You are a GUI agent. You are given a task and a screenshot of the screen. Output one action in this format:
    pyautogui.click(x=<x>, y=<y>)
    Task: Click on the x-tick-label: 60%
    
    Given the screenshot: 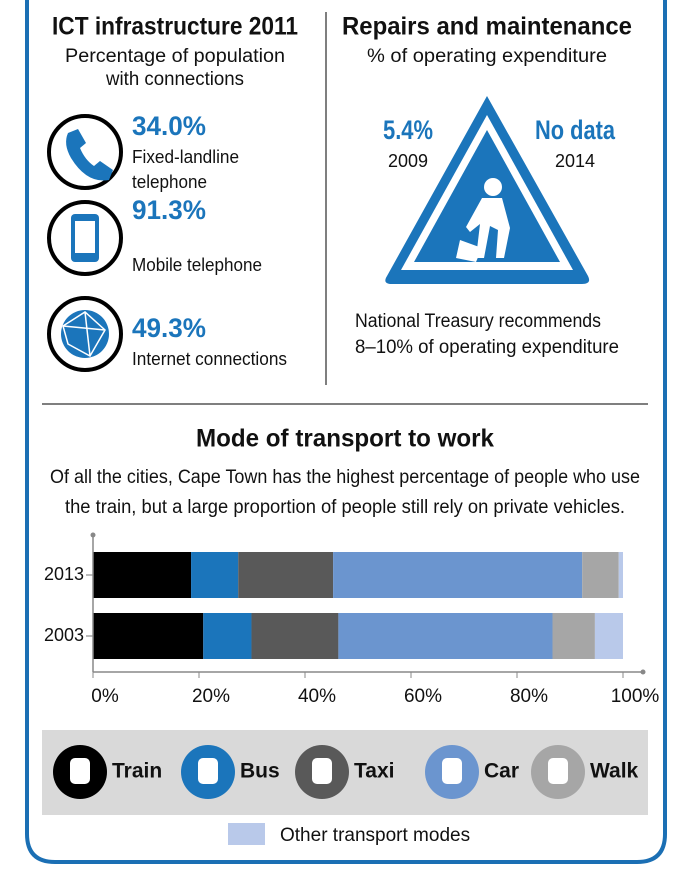 What is the action you would take?
    pyautogui.click(x=423, y=696)
    